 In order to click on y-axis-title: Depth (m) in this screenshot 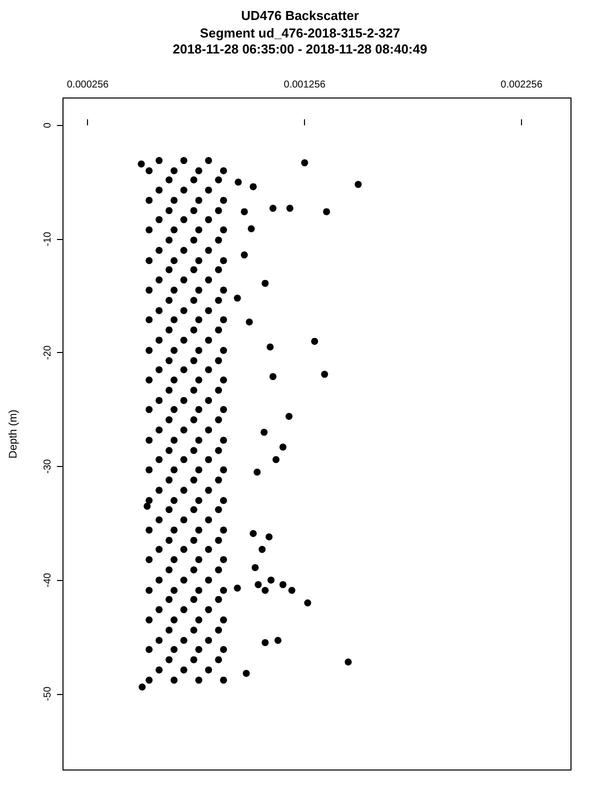, I will do `click(14, 434)`.